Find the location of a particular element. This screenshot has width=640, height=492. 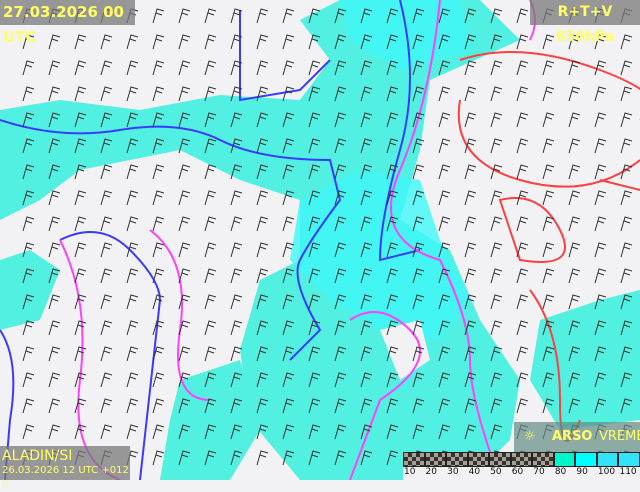

brand-name-light: VREME is located at coordinates (619, 436).